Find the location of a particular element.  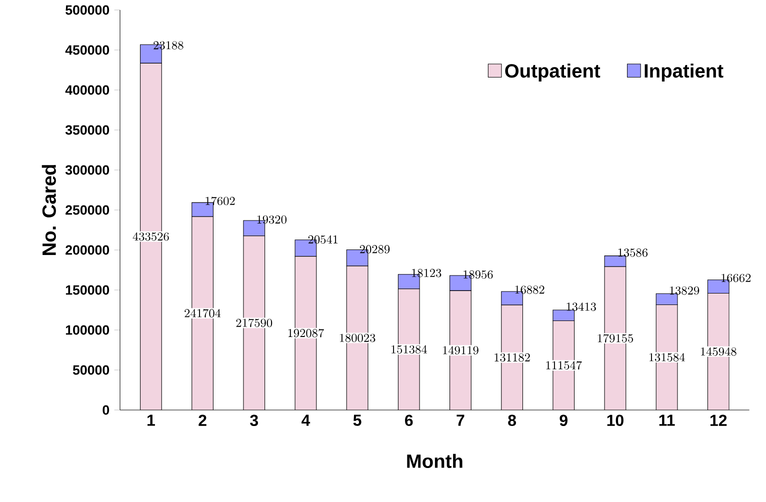

x-tick-label: 4 is located at coordinates (306, 420).